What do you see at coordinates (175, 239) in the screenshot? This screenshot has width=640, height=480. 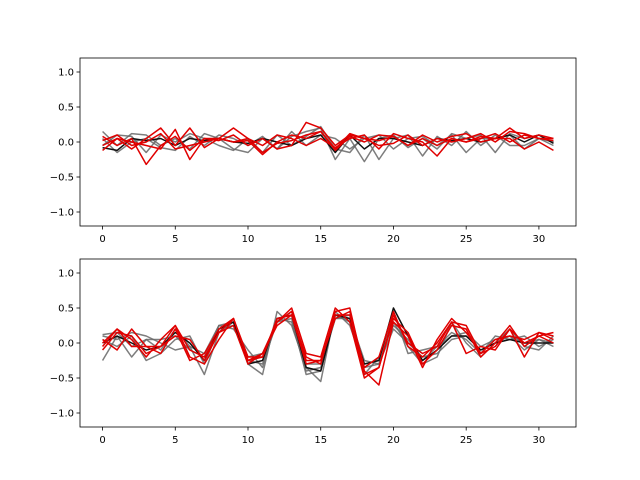 I see `top-x-tick-label: 5` at bounding box center [175, 239].